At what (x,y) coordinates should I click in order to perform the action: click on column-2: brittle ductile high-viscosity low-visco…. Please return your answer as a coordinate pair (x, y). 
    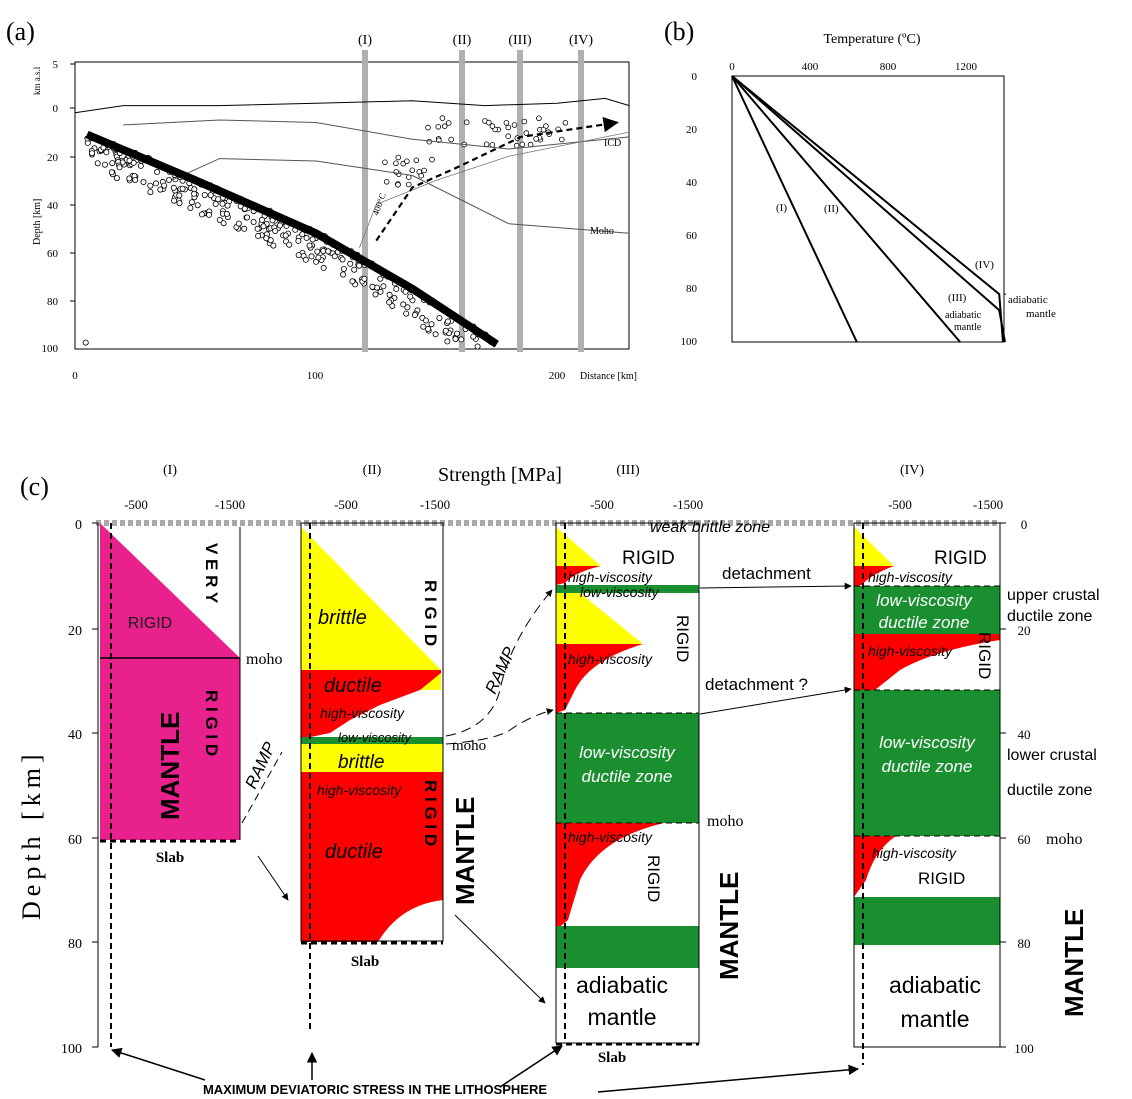
    Looking at the image, I should click on (393, 776).